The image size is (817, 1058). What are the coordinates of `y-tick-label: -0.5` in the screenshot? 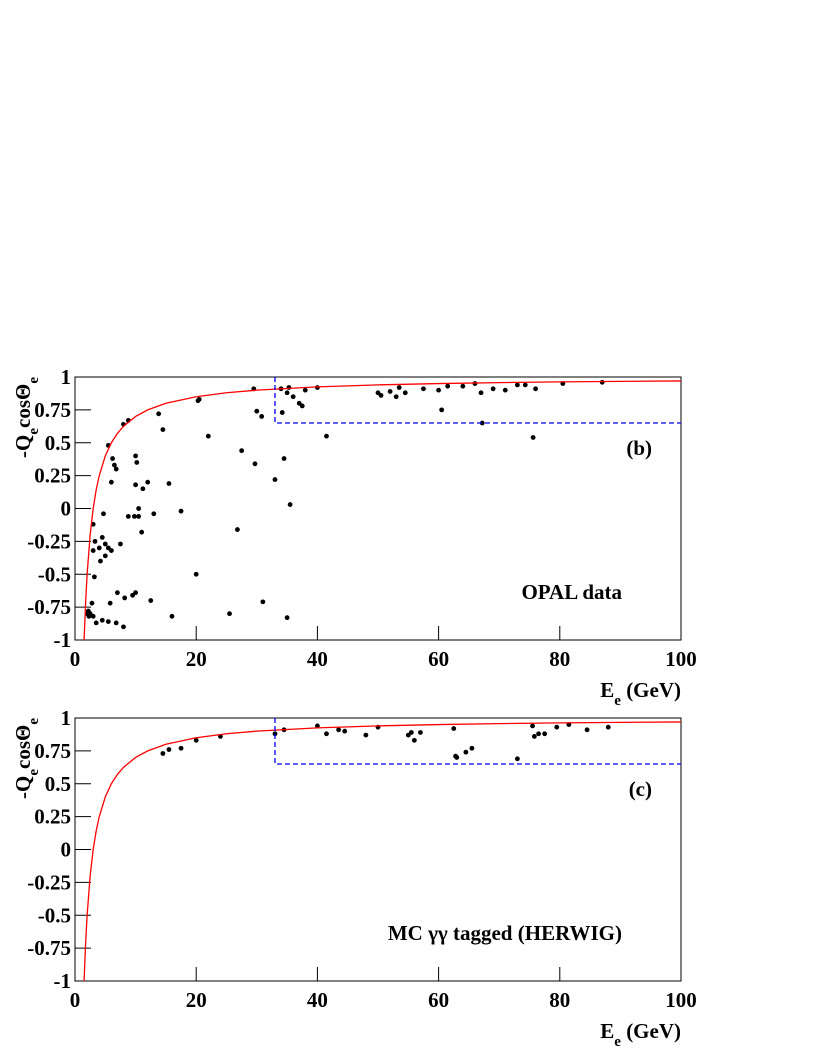 It's located at (54, 574).